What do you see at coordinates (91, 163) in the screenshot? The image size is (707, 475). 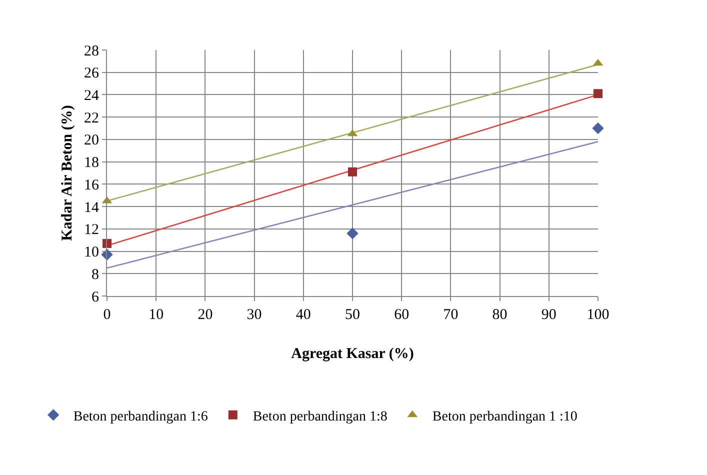 I see `y-tick-label: 18` at bounding box center [91, 163].